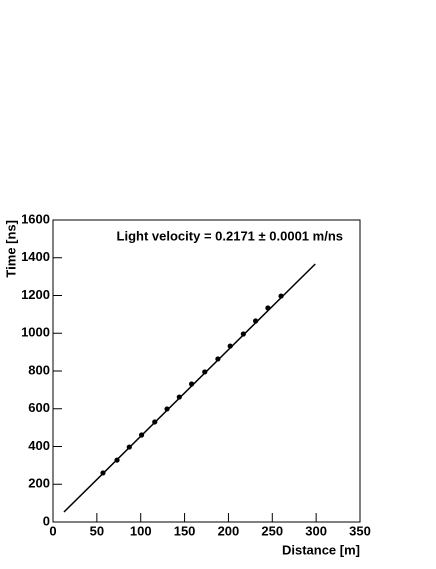  What do you see at coordinates (35, 332) in the screenshot?
I see `y-tick-label: 1000` at bounding box center [35, 332].